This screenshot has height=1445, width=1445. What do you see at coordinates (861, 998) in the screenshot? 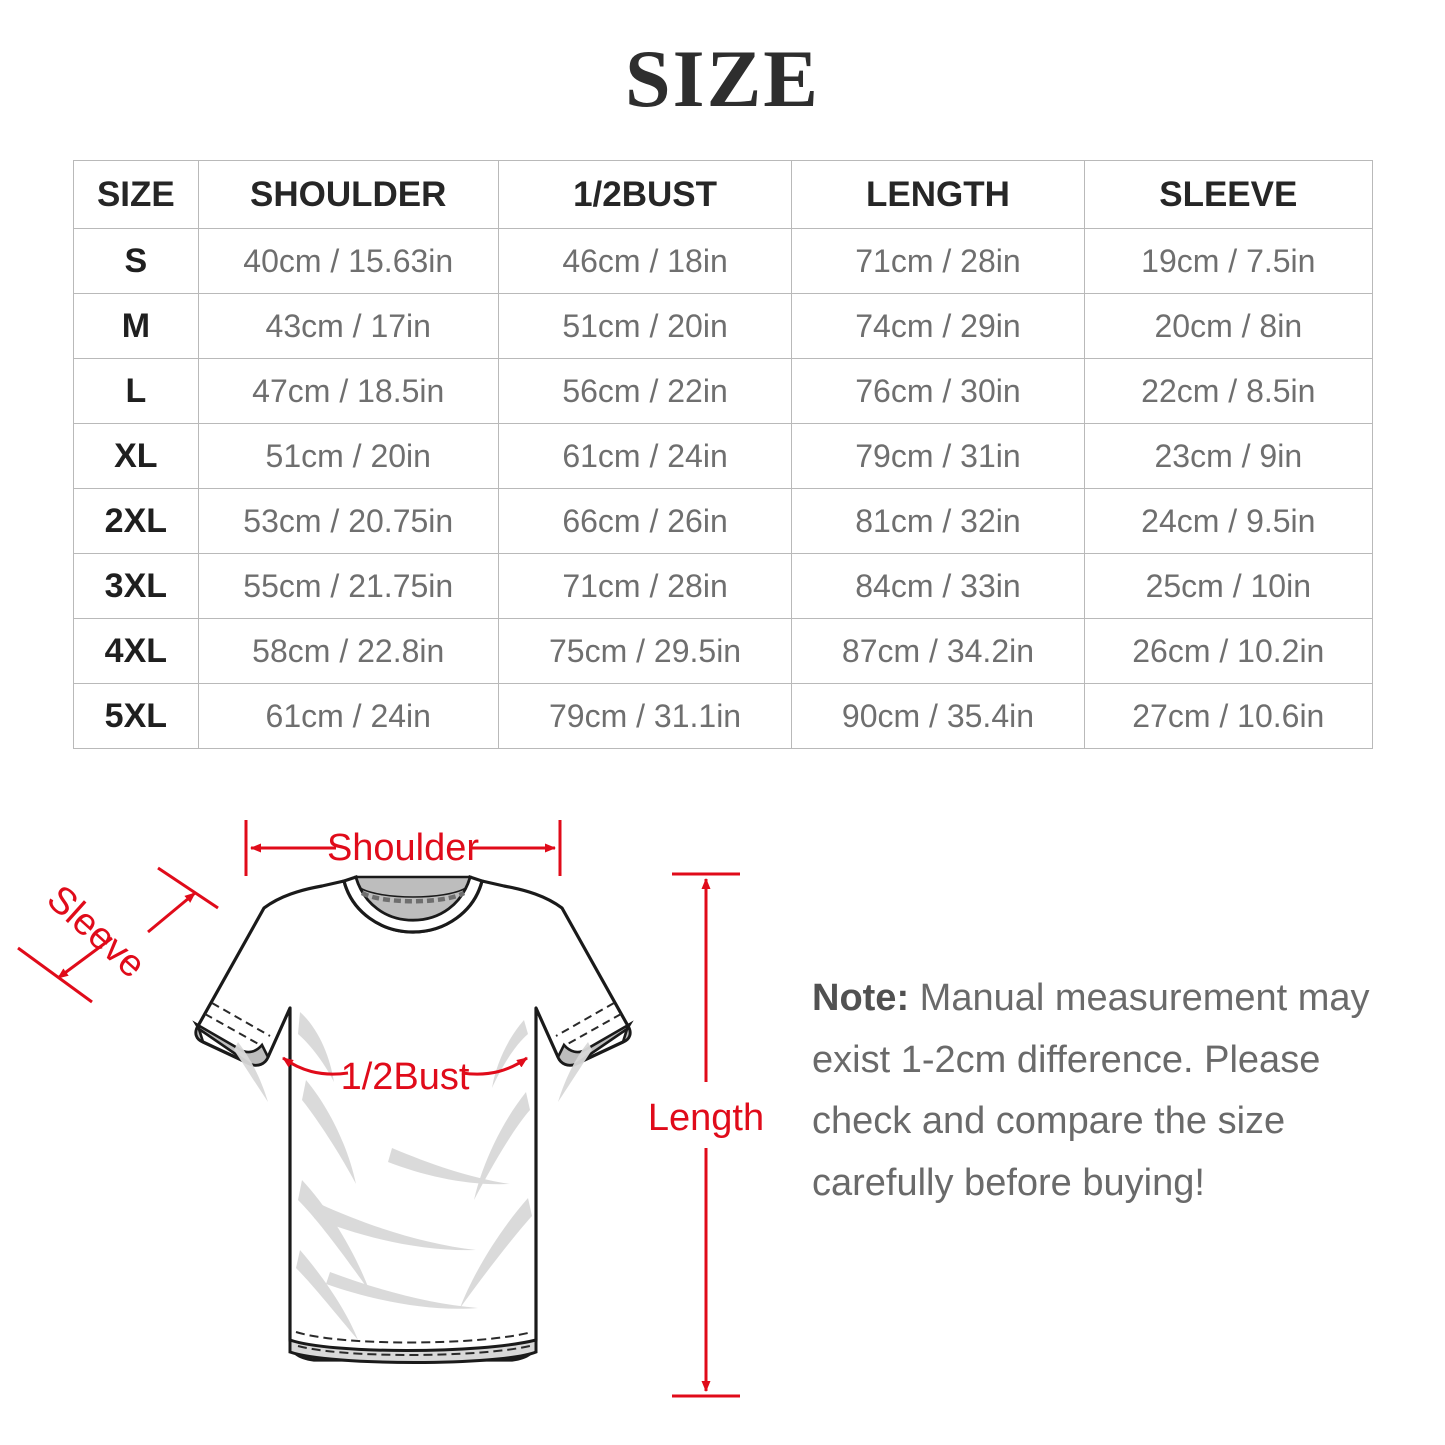
I see `note-label: Note:` at bounding box center [861, 998].